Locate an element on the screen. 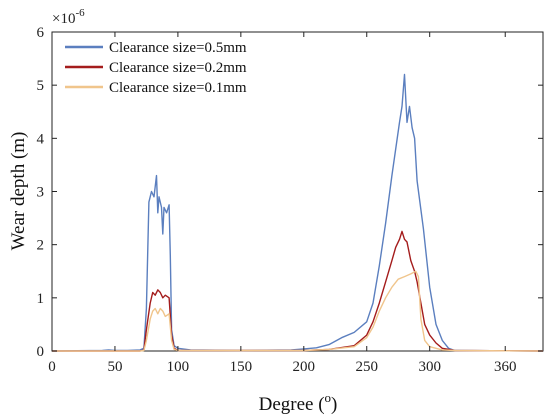 Image resolution: width=550 pixels, height=420 pixels. y-multiplier-label: ×10⁻⁶ is located at coordinates (68, 17).